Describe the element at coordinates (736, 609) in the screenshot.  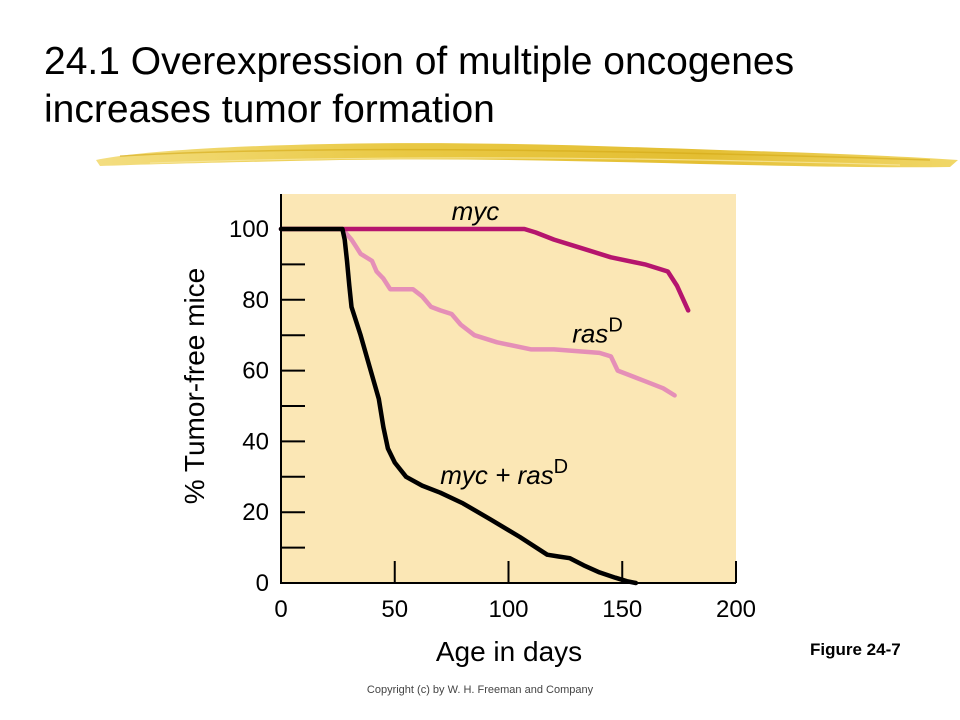
I see `x-tick-label: 200` at that location.